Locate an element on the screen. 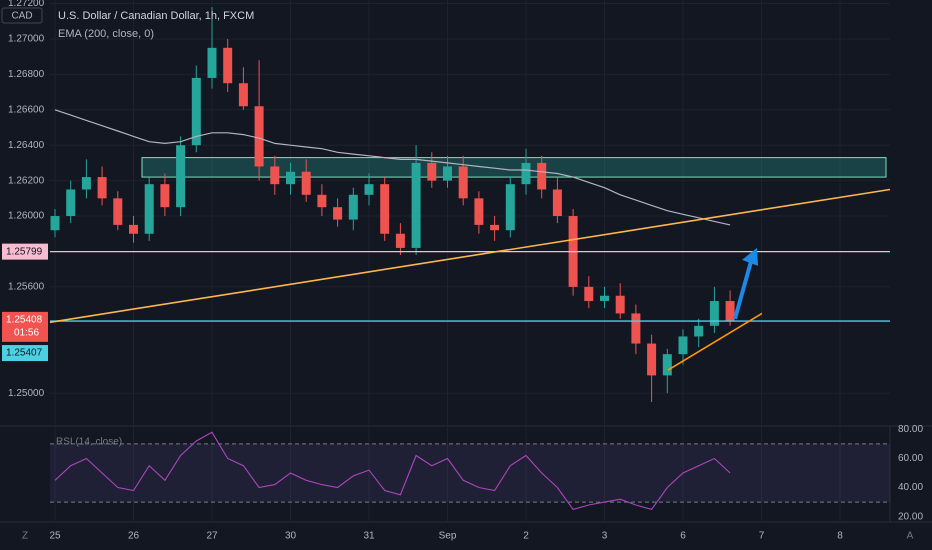 Image resolution: width=932 pixels, height=550 pixels. y-tick-label: 1.26800 is located at coordinates (26, 74).